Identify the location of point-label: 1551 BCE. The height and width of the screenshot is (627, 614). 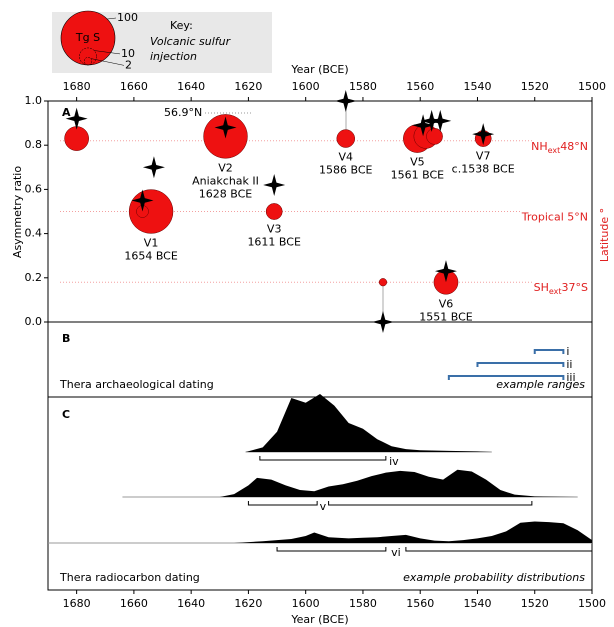
(446, 316).